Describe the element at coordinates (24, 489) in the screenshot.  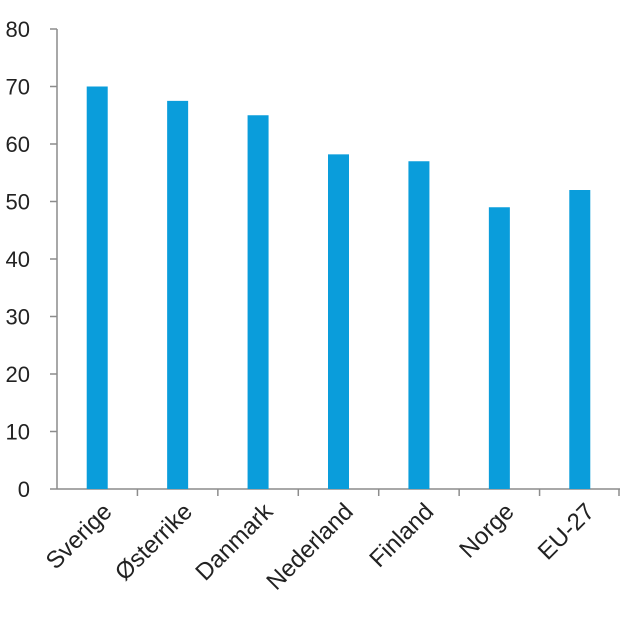
I see `y-tick-label: 0` at that location.